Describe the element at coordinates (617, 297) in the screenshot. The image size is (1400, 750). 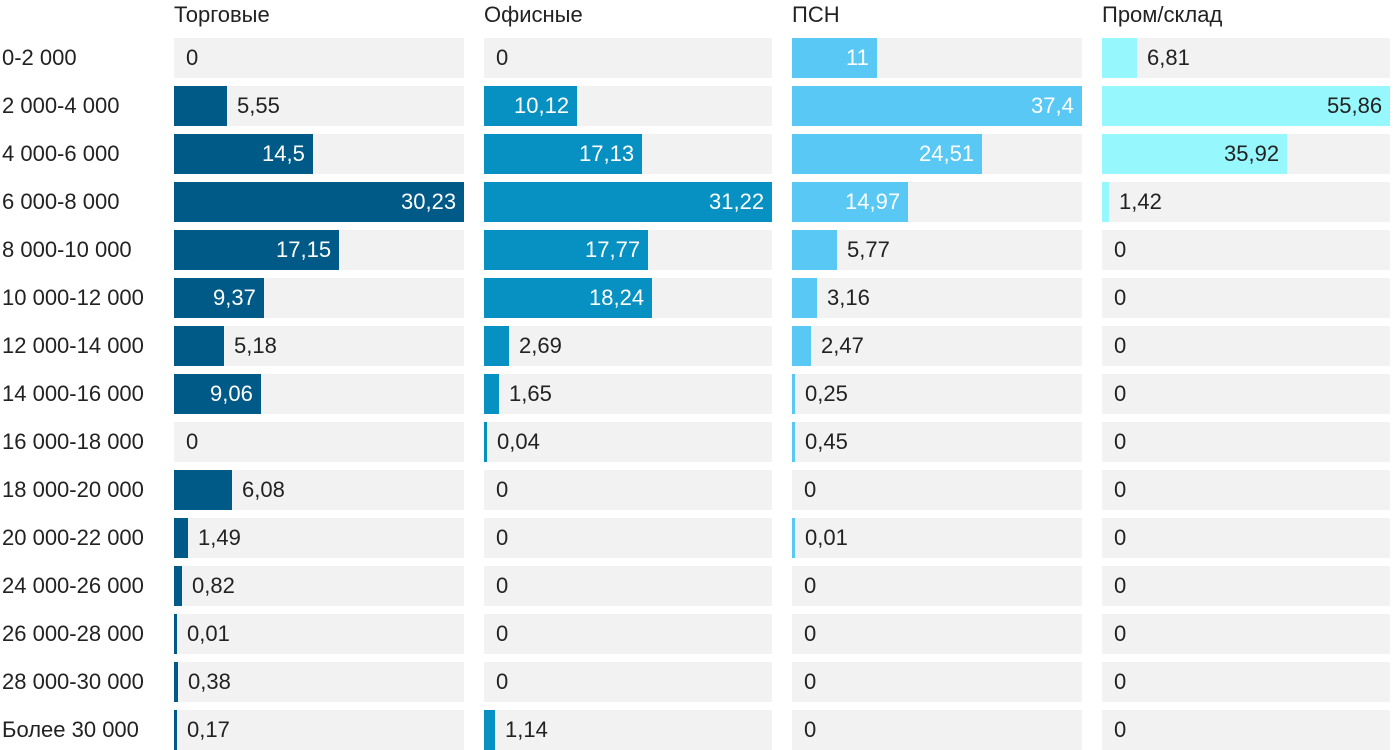
I see `value-label: 18,24` at that location.